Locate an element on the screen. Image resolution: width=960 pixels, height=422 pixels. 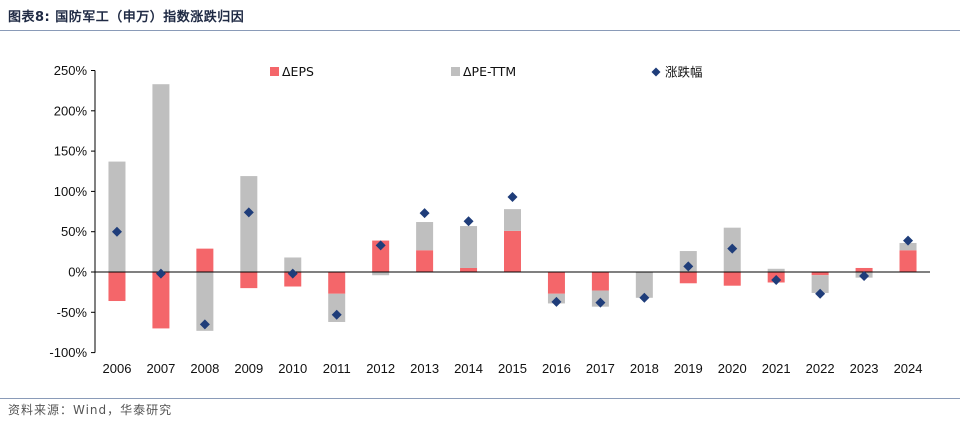
eps-bar-2009 is located at coordinates (249, 280).